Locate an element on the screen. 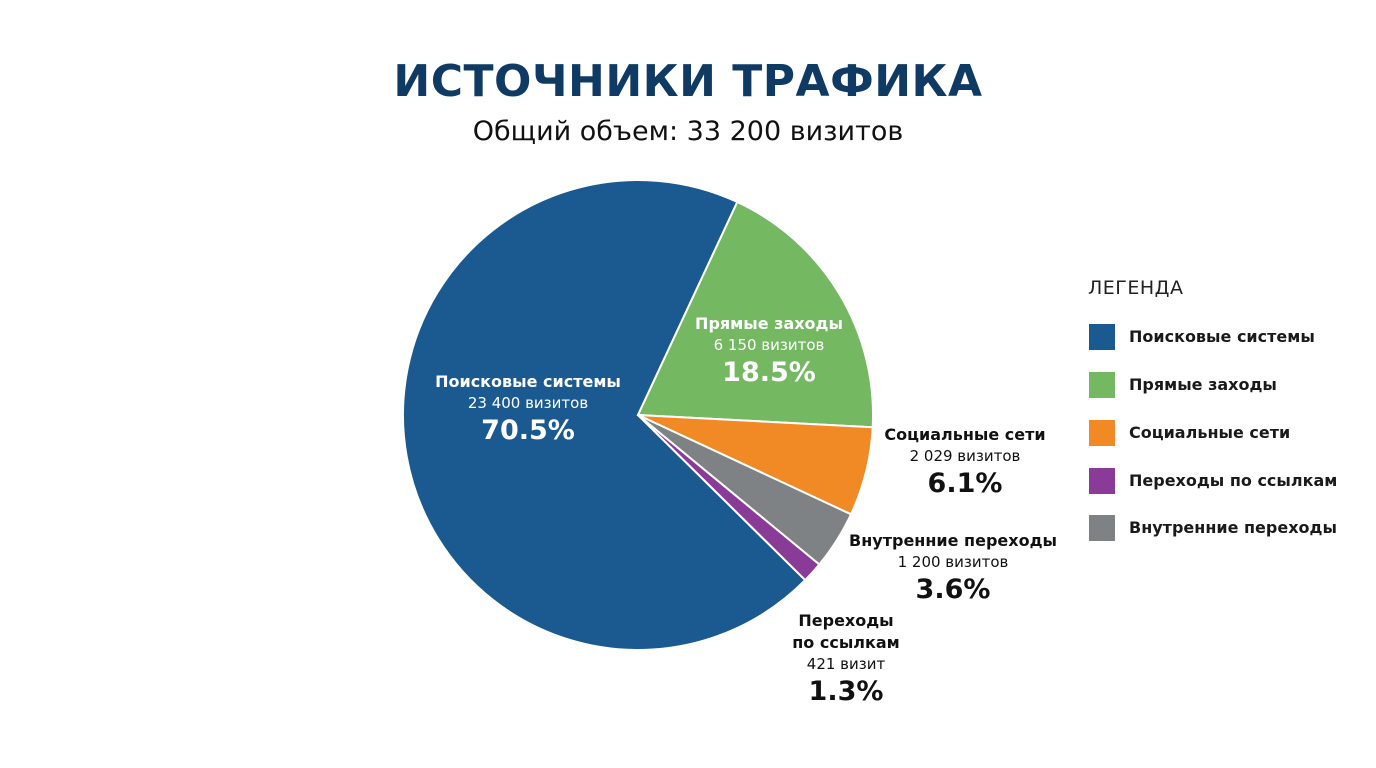  slice-percent: 18.5% is located at coordinates (769, 372).